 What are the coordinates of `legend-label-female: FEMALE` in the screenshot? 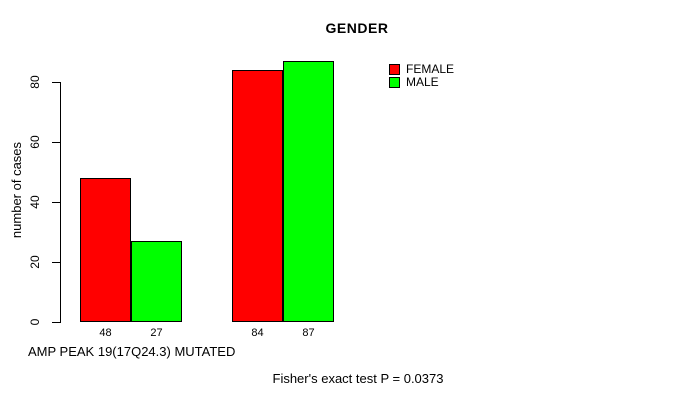 It's located at (430, 69).